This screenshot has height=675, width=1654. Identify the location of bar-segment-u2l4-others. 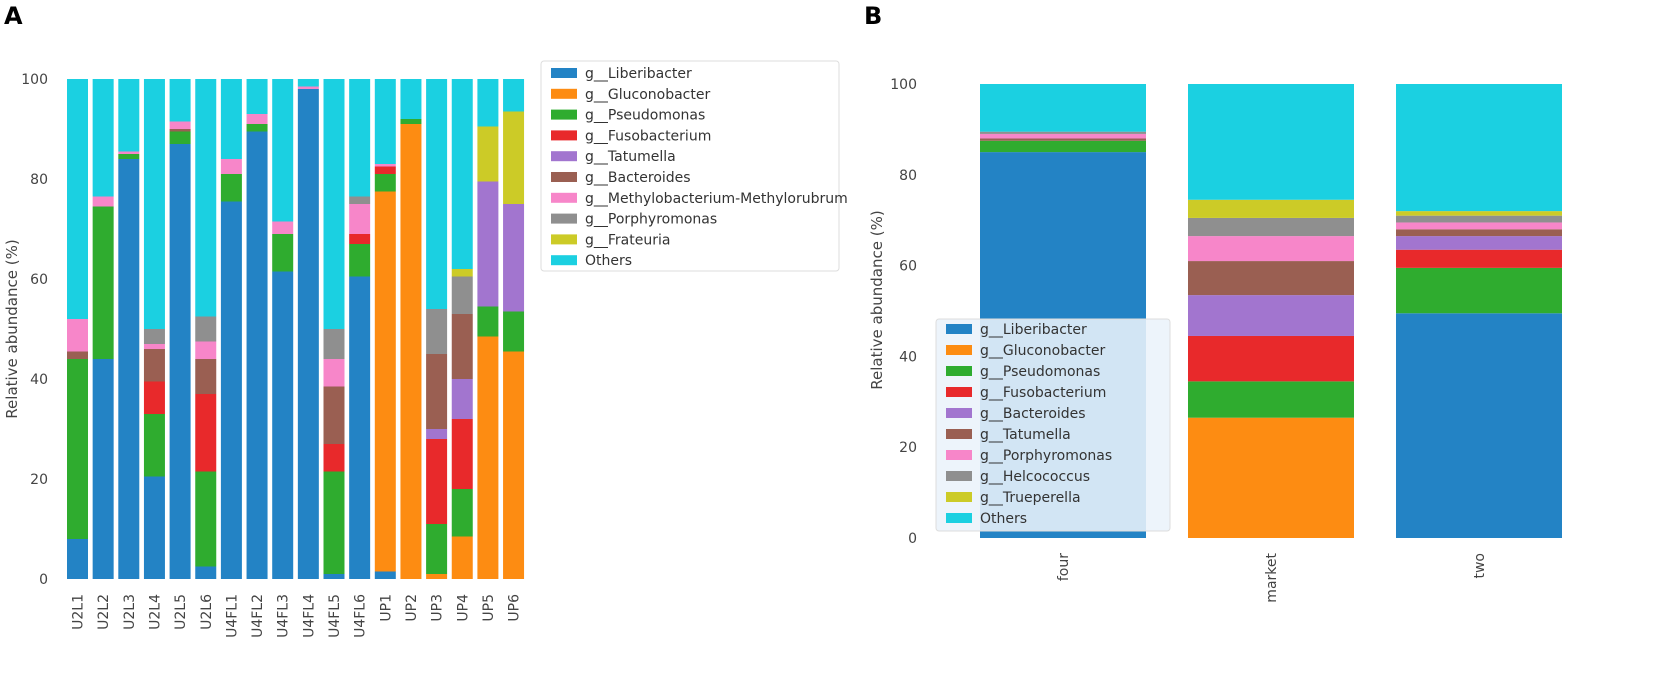
(154, 204).